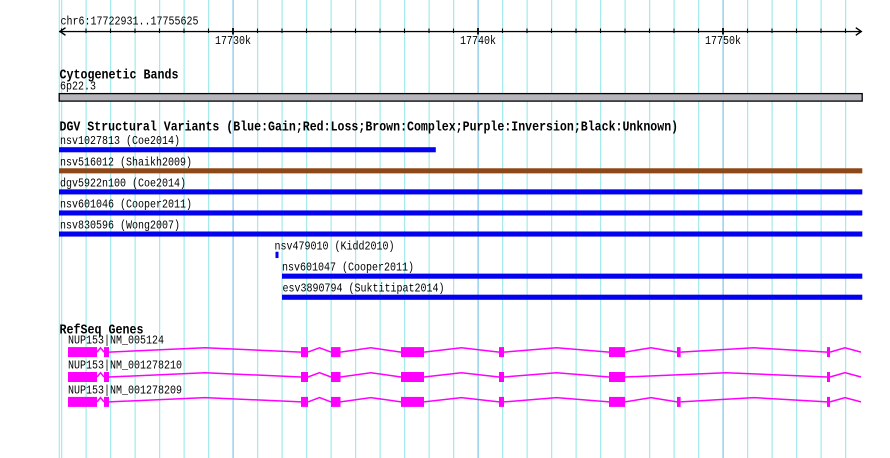 The image size is (890, 458). Describe the element at coordinates (116, 341) in the screenshot. I see `svg-text: NUP153|NM_005124` at that location.